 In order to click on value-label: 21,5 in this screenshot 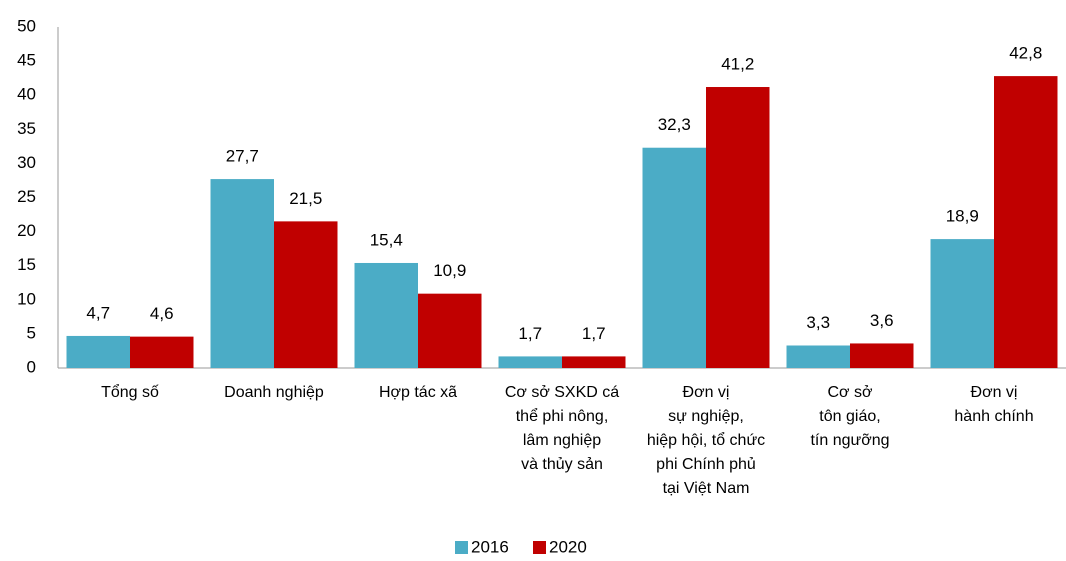, I will do `click(305, 198)`.